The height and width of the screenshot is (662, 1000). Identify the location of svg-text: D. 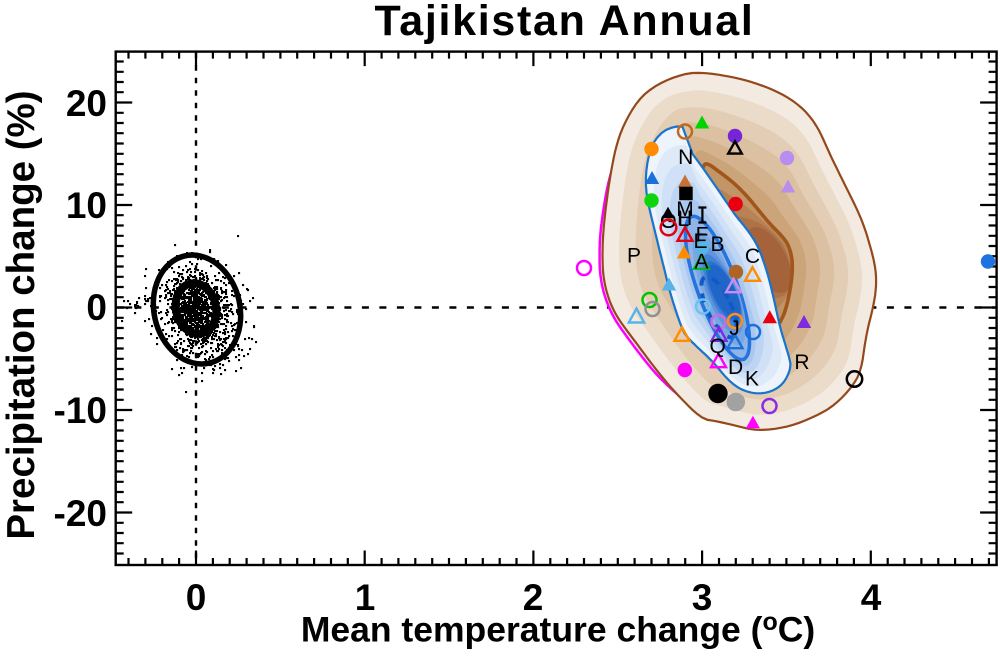
(735, 367).